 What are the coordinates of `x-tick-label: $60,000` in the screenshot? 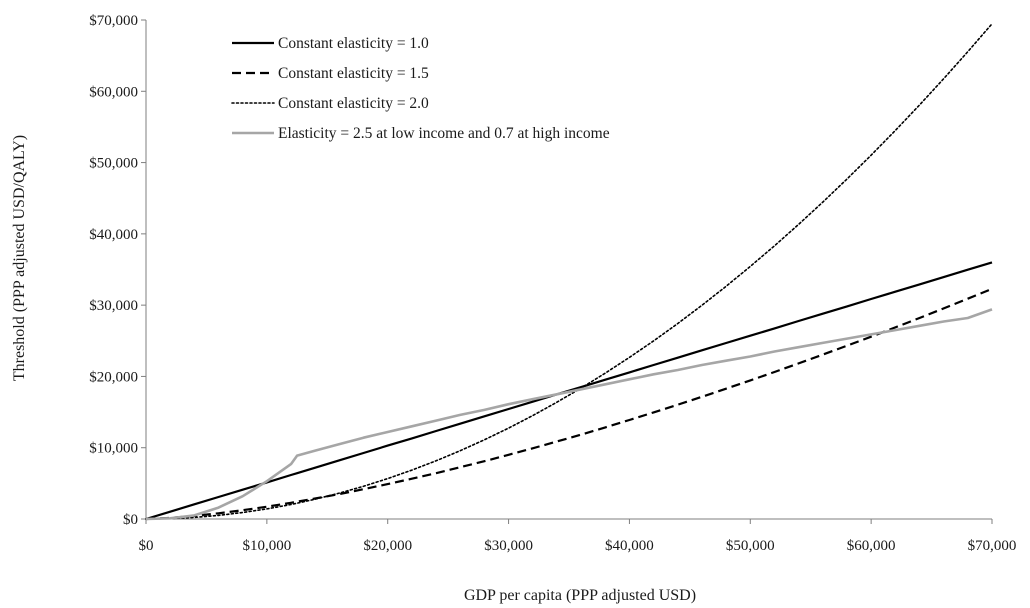 It's located at (871, 546).